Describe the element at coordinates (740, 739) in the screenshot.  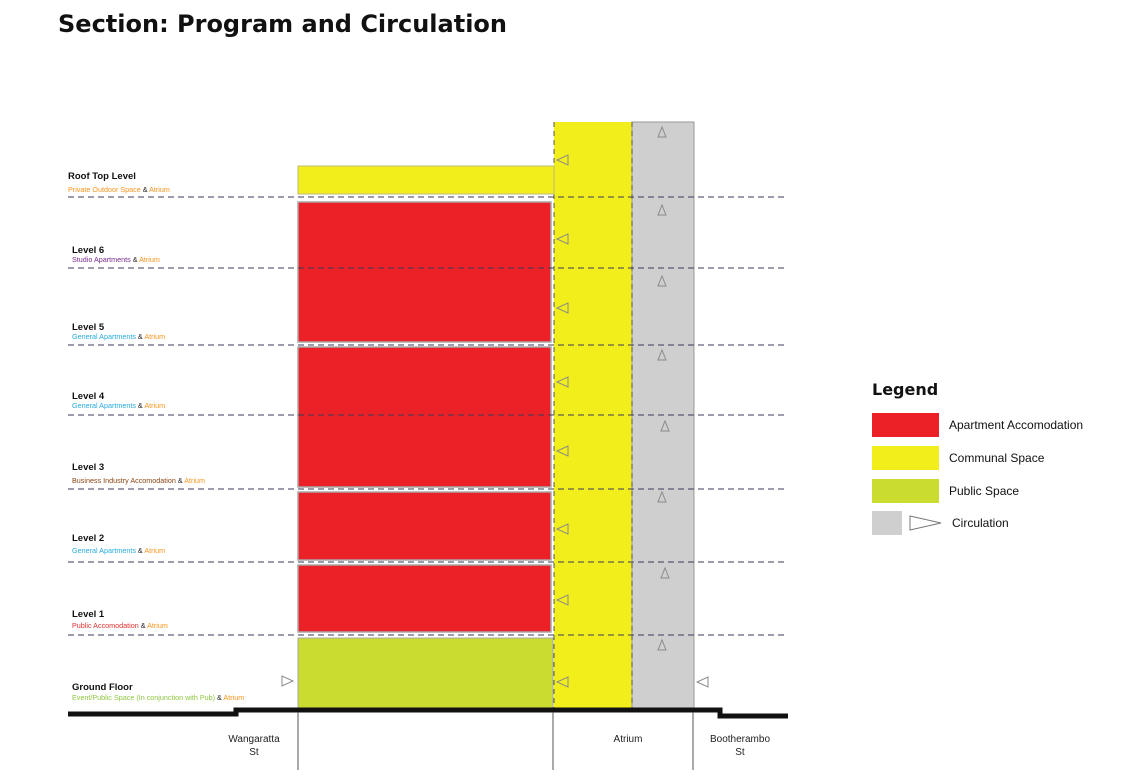
I see `street-label-right: Bootherambo` at that location.